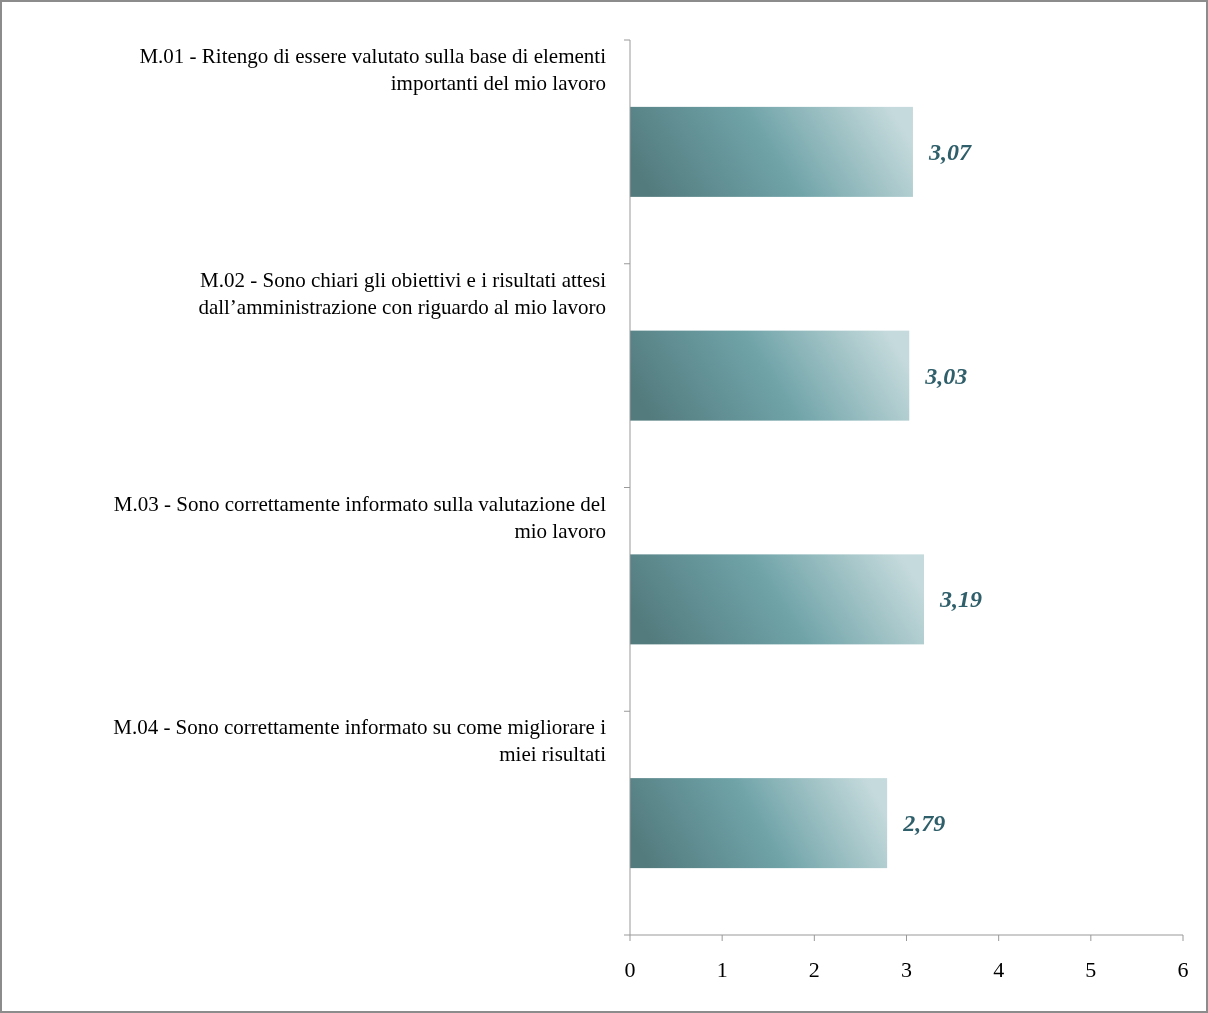 This screenshot has height=1013, width=1208. What do you see at coordinates (630, 969) in the screenshot?
I see `x-tick-label: 0` at bounding box center [630, 969].